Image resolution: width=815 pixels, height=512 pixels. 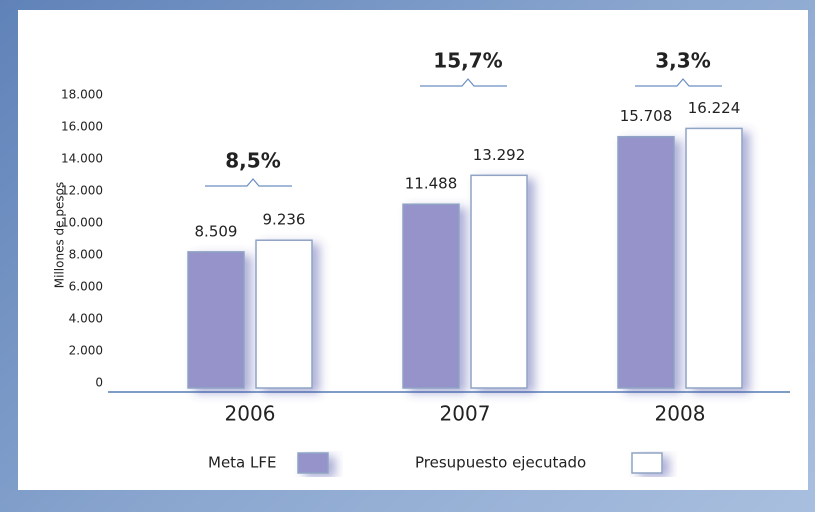 I want to click on x-tick-label: 2008, so click(x=680, y=414).